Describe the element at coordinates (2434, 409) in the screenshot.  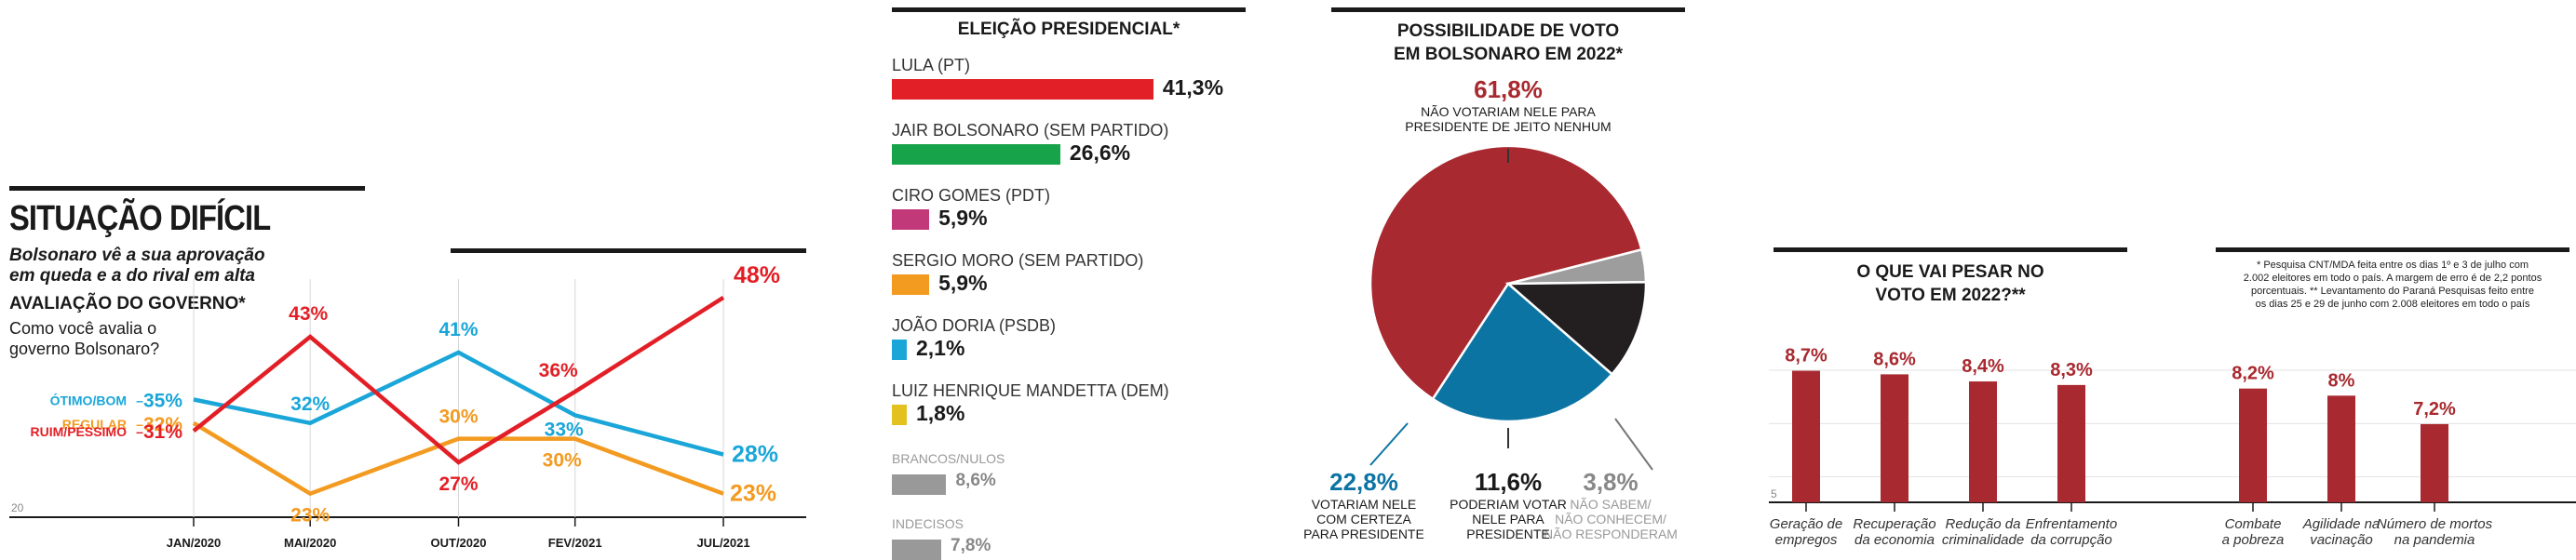
I see `bar-value: 7,2%` at that location.